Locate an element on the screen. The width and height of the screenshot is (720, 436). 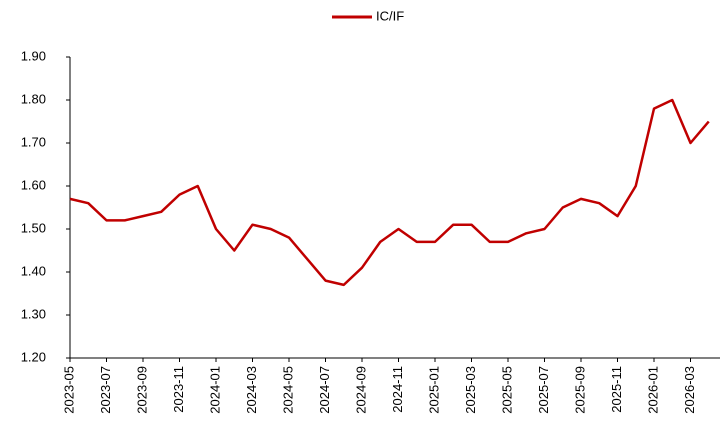
x-tick-label: 2024-07 is located at coordinates (324, 390).